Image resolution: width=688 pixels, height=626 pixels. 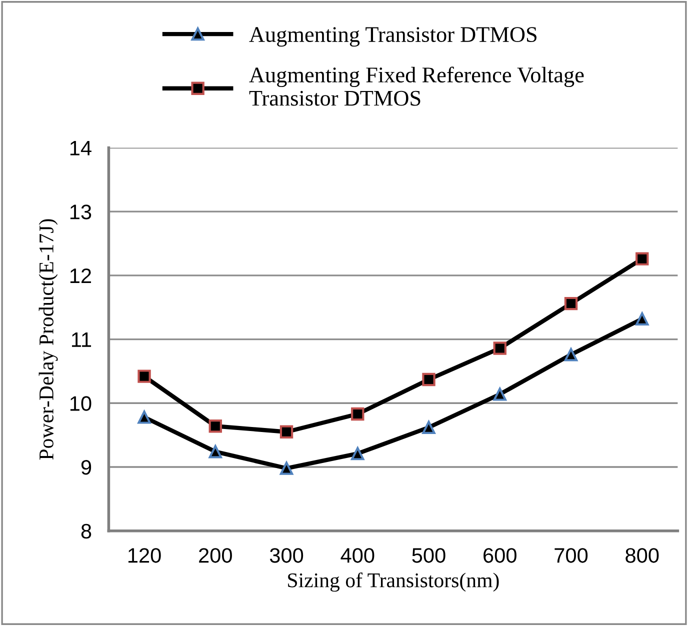 I want to click on y-tick-label: 9, so click(x=86, y=467).